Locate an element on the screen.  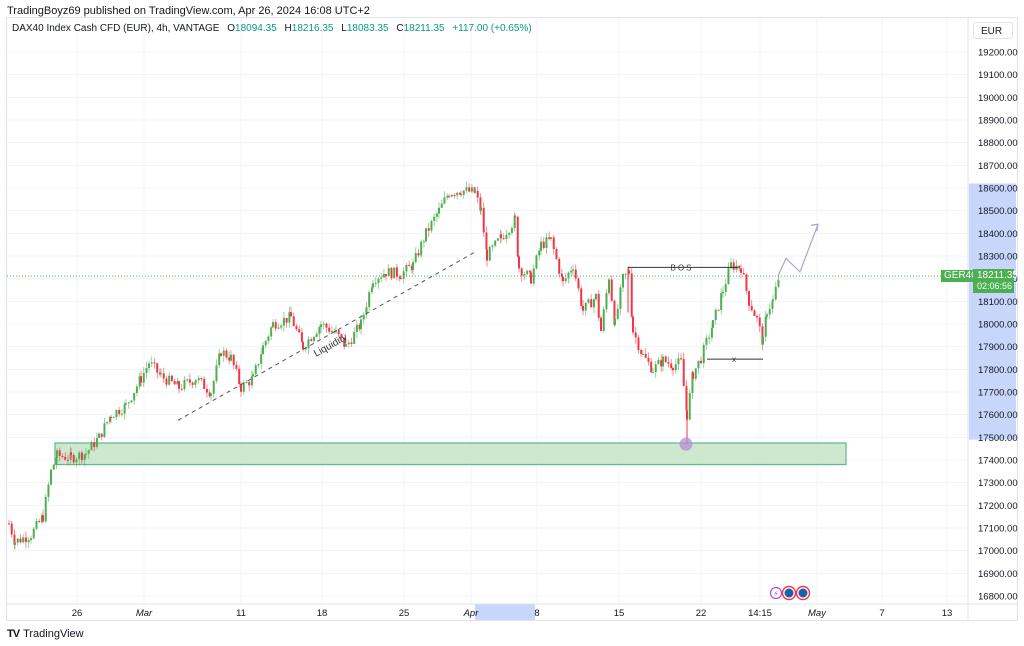
demand-zone-rectangle is located at coordinates (450, 454).